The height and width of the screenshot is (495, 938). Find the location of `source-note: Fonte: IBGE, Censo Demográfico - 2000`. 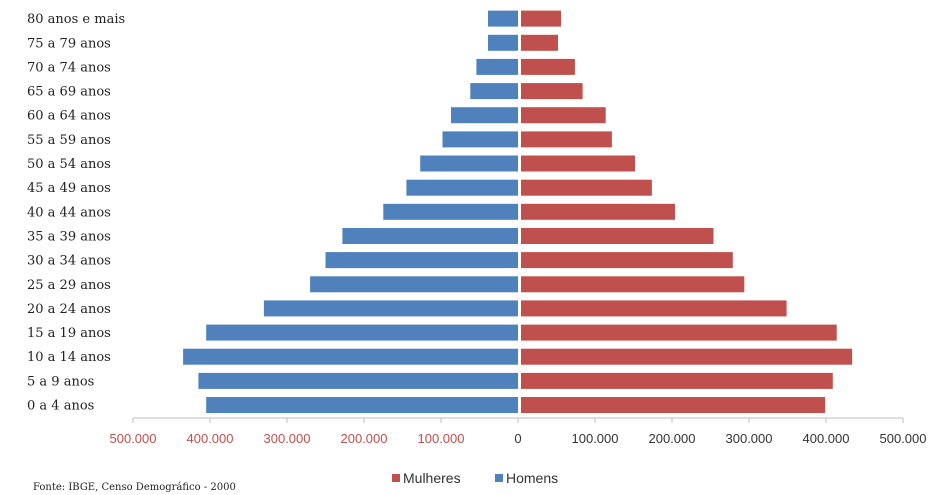

source-note: Fonte: IBGE, Censo Demográfico - 2000 is located at coordinates (134, 487).